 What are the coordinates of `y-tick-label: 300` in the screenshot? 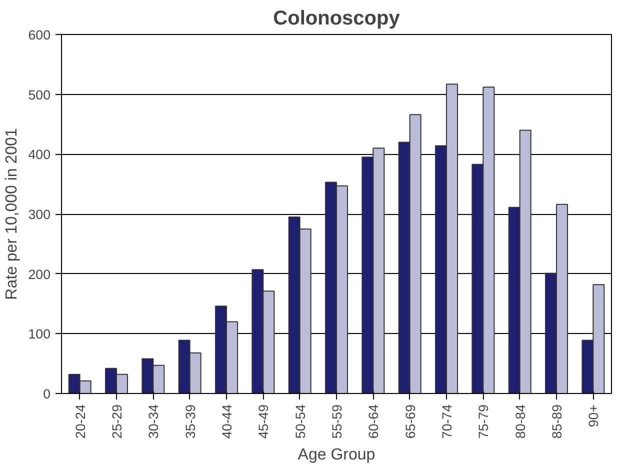 It's located at (39, 214).